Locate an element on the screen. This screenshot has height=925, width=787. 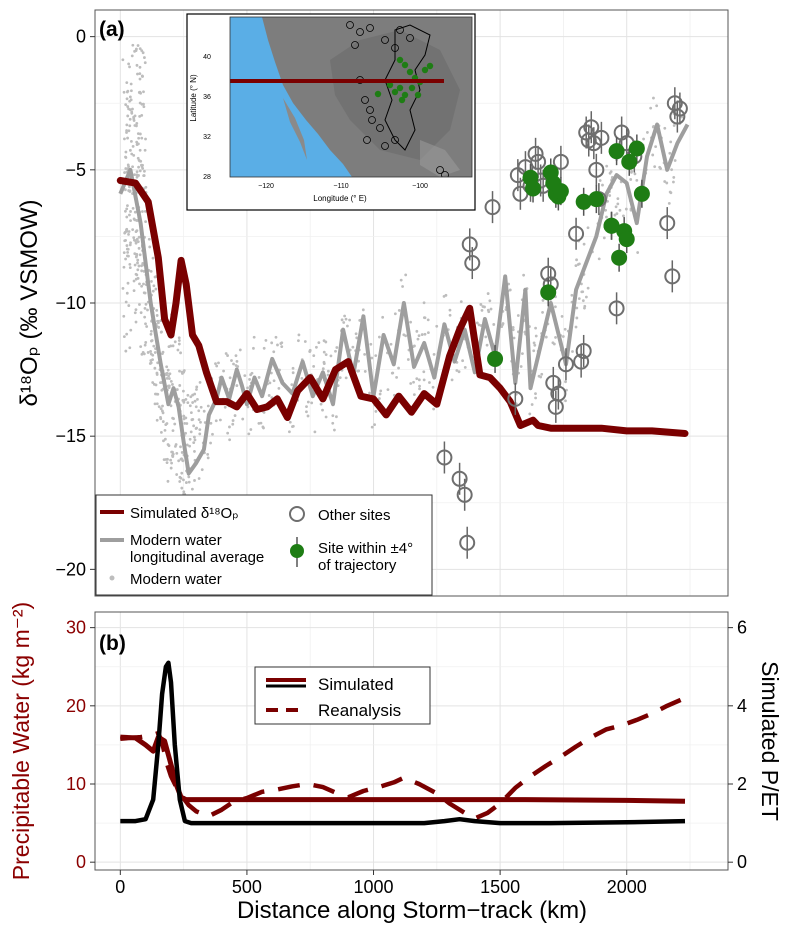
y-tick-label-a: −10 is located at coordinates (70, 303).